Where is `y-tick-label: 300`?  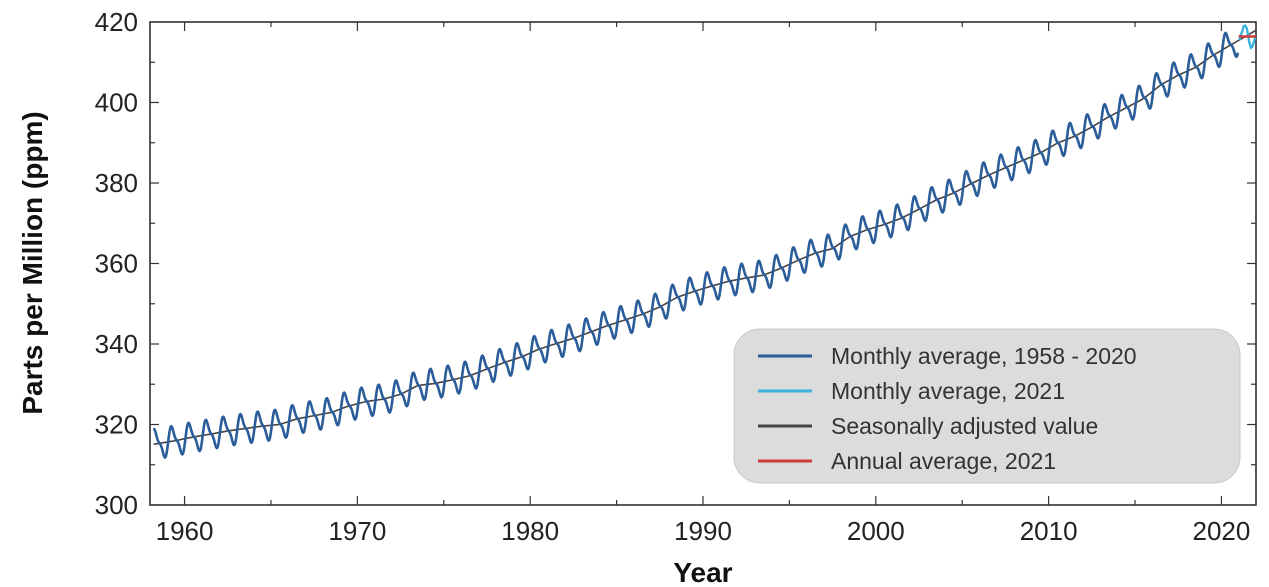 y-tick-label: 300 is located at coordinates (116, 505).